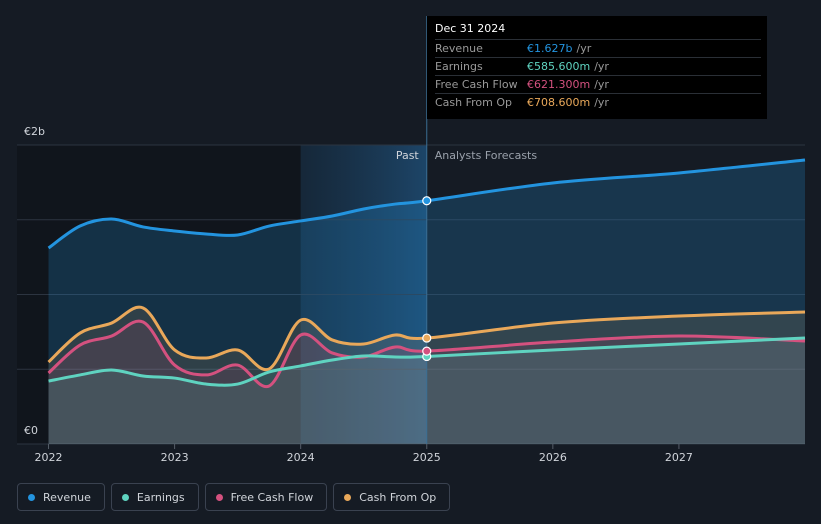 The height and width of the screenshot is (524, 821). I want to click on legend-label: Free Cash Flow, so click(272, 497).